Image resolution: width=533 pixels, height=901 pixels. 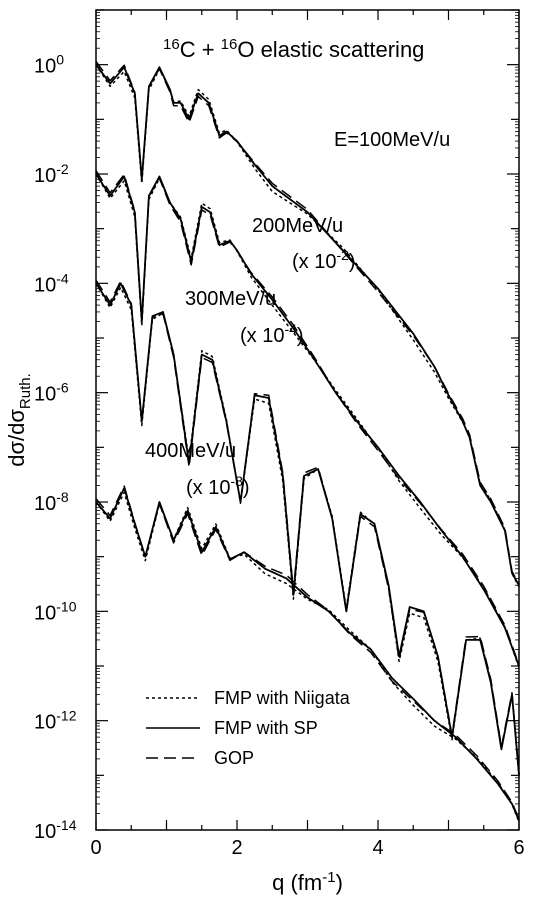 I want to click on legend: FMP with Niigata FMP with SP GOP, so click(x=248, y=728).